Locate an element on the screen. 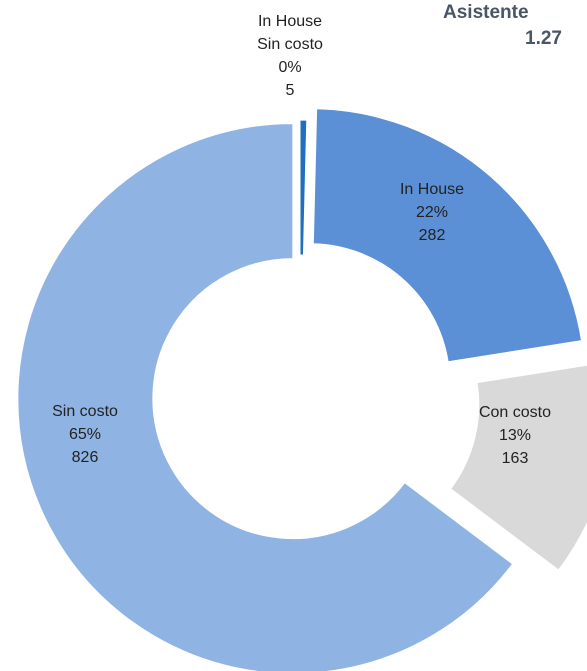 This screenshot has width=587, height=671. label-value: 826 is located at coordinates (85, 457).